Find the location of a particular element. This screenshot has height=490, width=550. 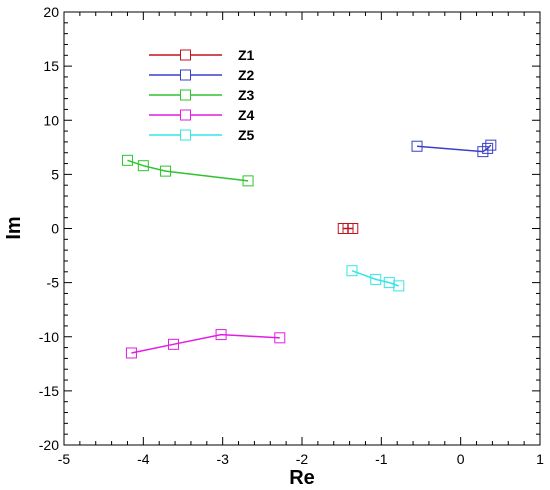

y-tick-label: -5 is located at coordinates (53, 283).